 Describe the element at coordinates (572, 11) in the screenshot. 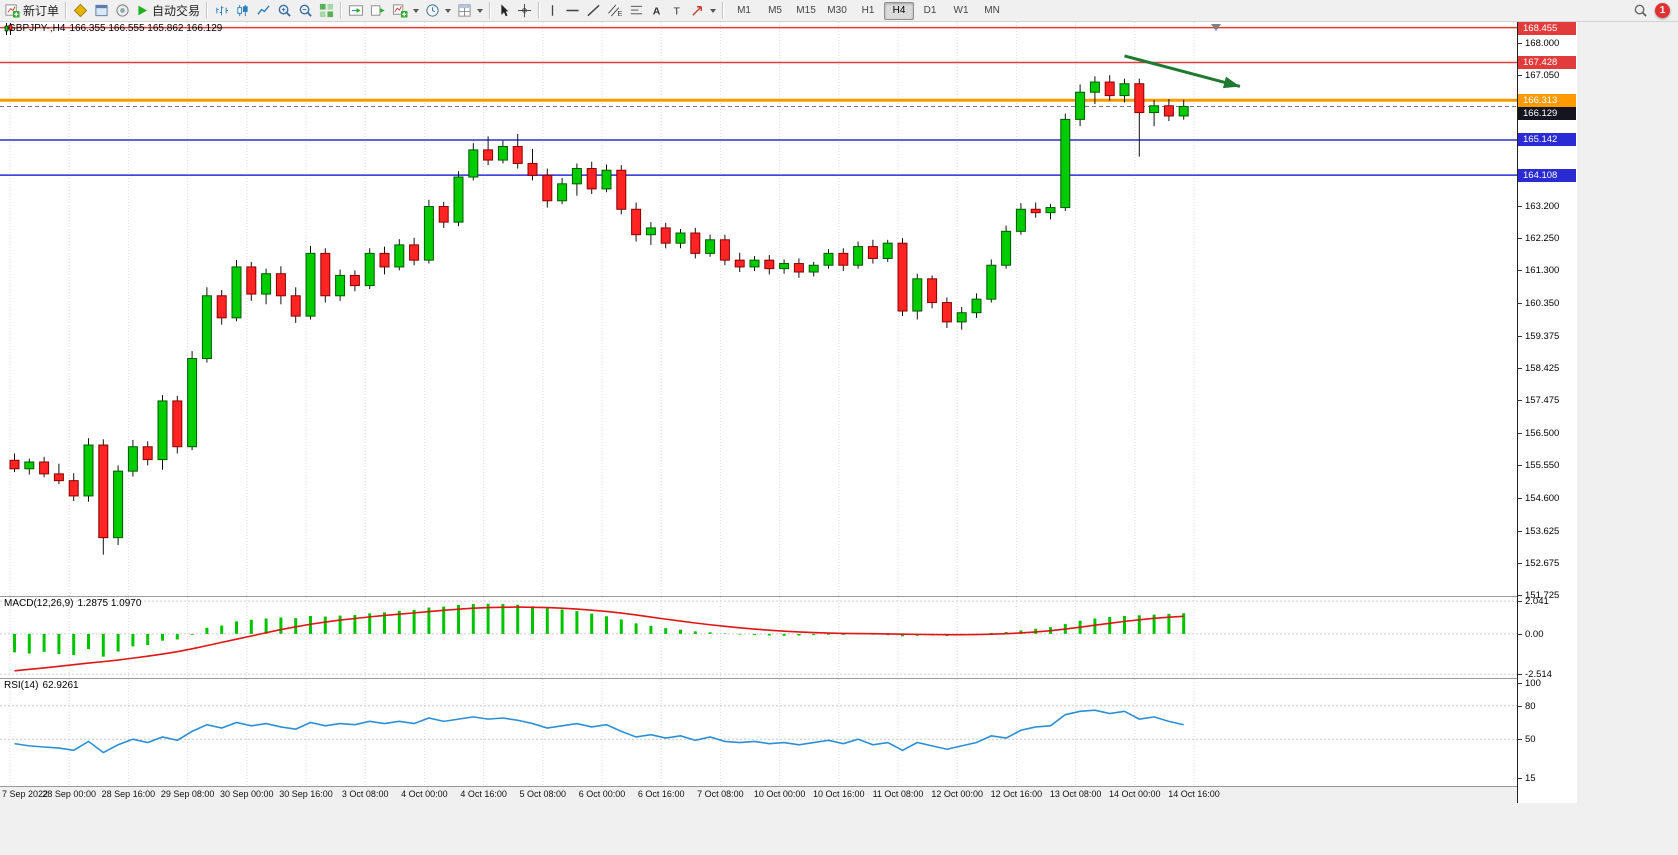

I see `horizontal-line-button` at that location.